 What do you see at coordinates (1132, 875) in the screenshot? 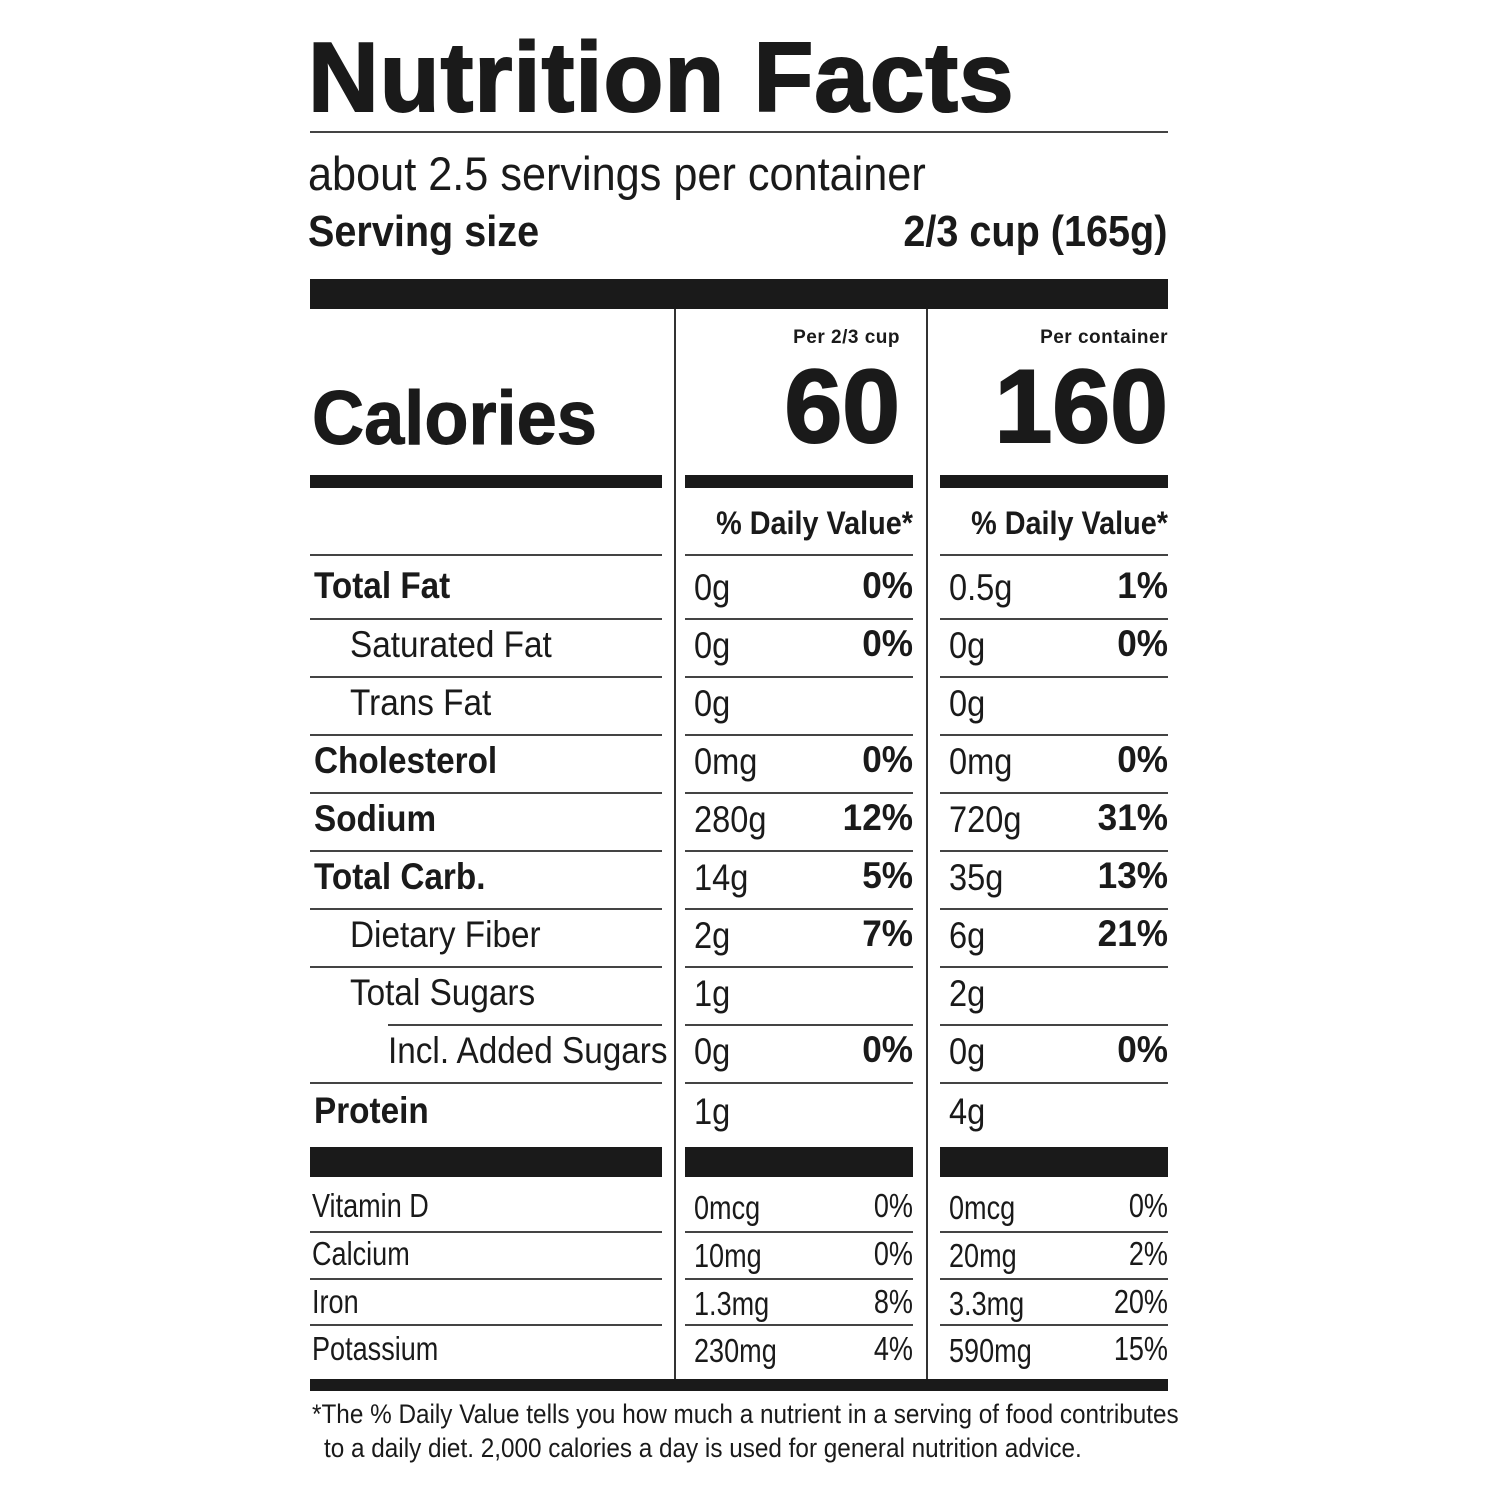
I see `container-dv: 13%` at bounding box center [1132, 875].